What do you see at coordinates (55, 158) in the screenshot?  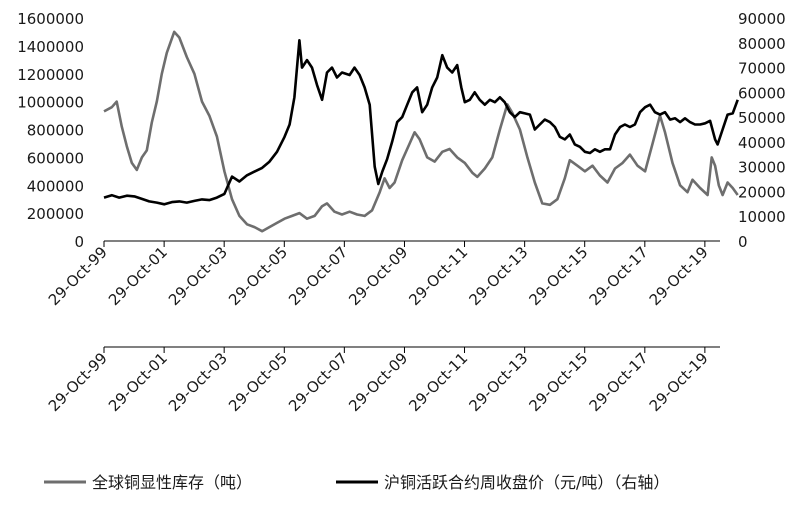 I see `y-left-tick-label: 600000` at bounding box center [55, 158].